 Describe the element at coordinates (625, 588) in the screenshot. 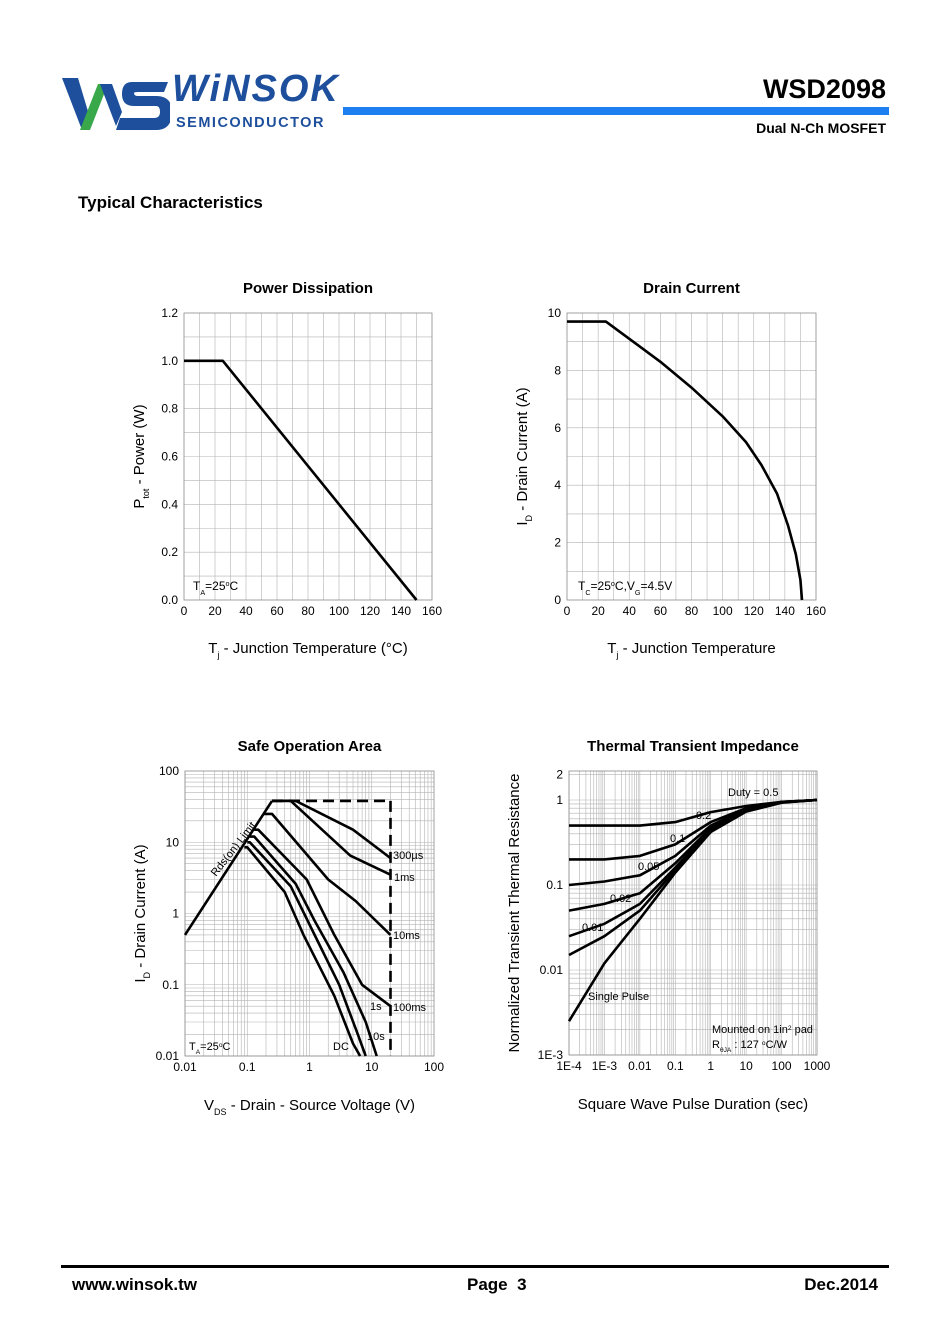

I see `annotation-tc-vg: TC=25oC,VG=4.5V` at that location.